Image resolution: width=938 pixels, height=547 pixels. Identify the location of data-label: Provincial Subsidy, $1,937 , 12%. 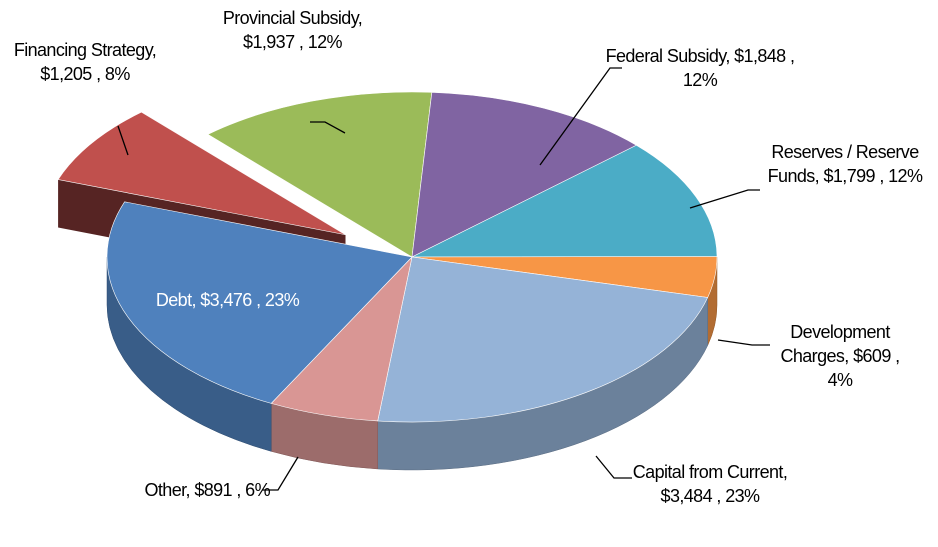
(292, 30).